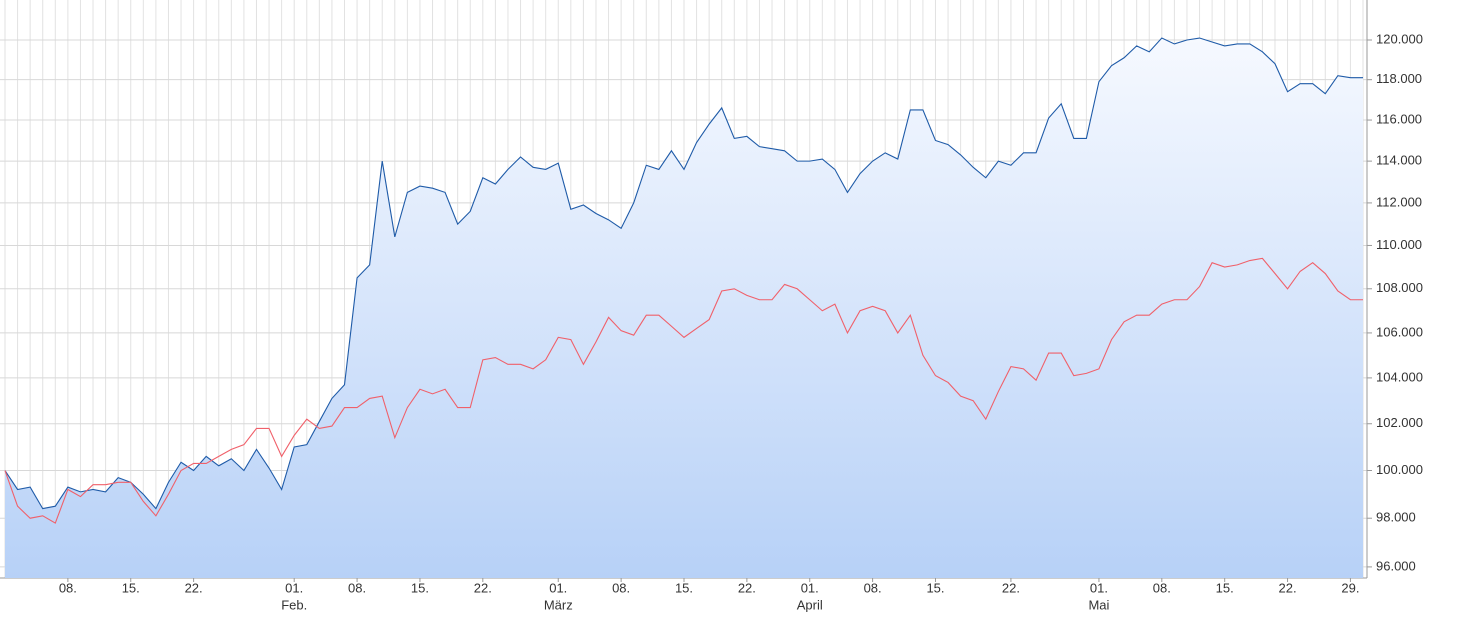 The width and height of the screenshot is (1467, 628). What do you see at coordinates (1399, 422) in the screenshot?
I see `y-tick-label: 102.000` at bounding box center [1399, 422].